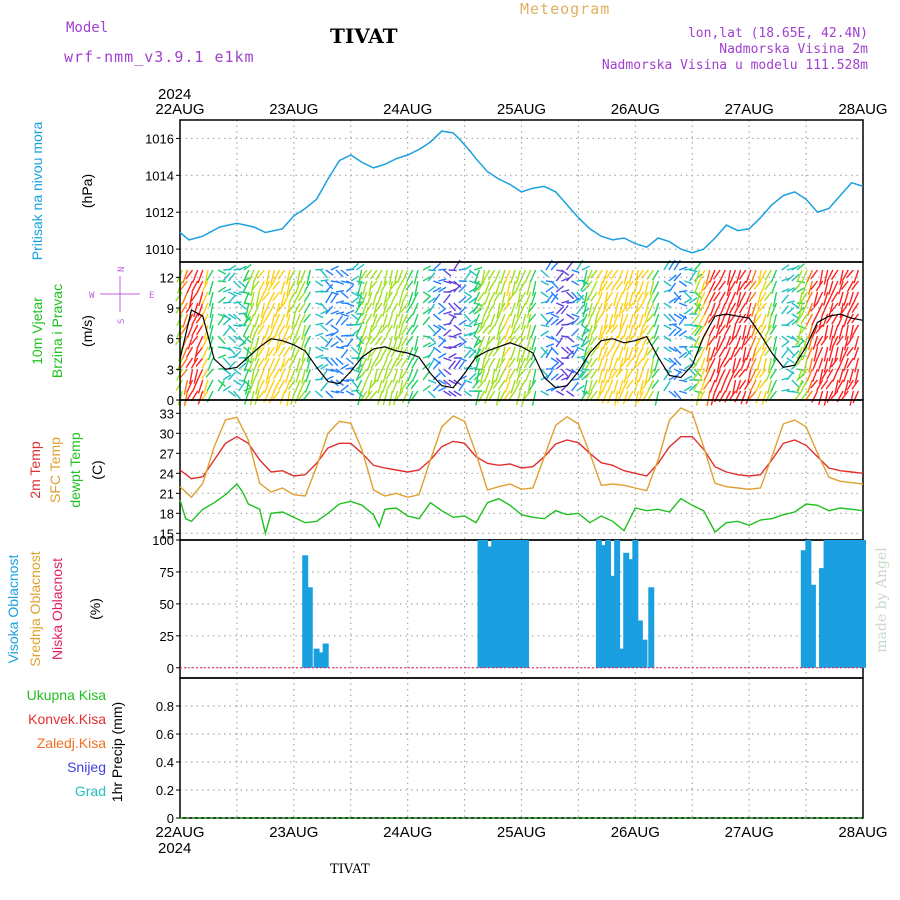 The width and height of the screenshot is (900, 900). What do you see at coordinates (517, 333) in the screenshot?
I see `wind-arrow-field` at bounding box center [517, 333].